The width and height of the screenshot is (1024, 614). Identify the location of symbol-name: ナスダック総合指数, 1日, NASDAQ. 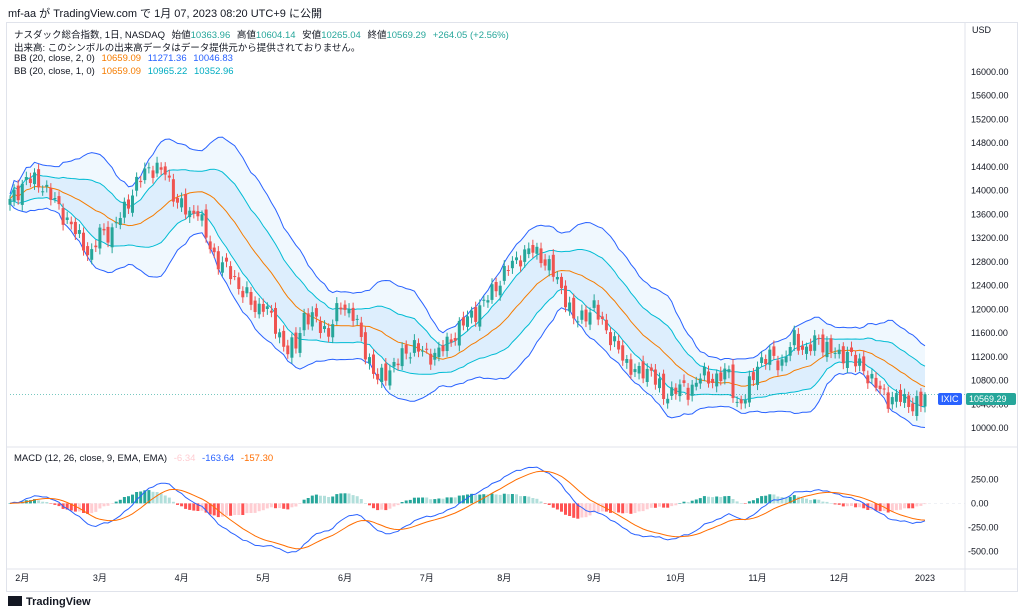
(89, 35).